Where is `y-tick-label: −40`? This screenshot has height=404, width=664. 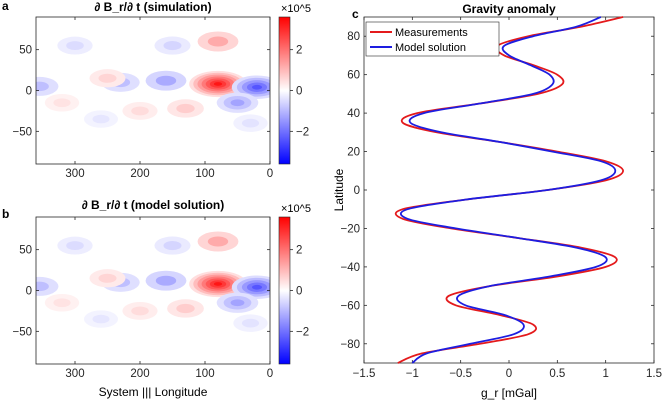
y-tick-label: −40 is located at coordinates (350, 268).